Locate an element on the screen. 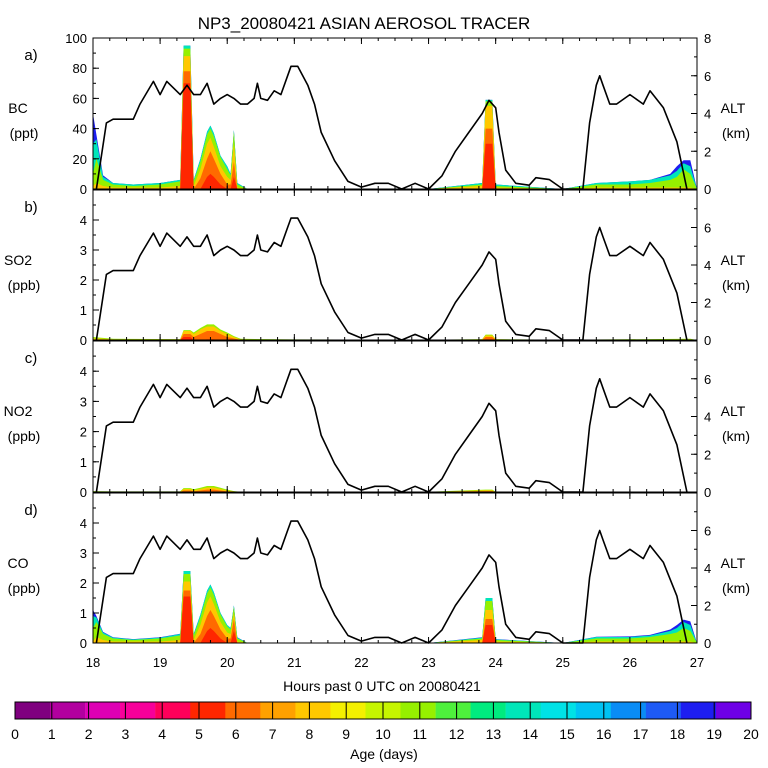  colorbar-tick-label: 9 is located at coordinates (346, 734).